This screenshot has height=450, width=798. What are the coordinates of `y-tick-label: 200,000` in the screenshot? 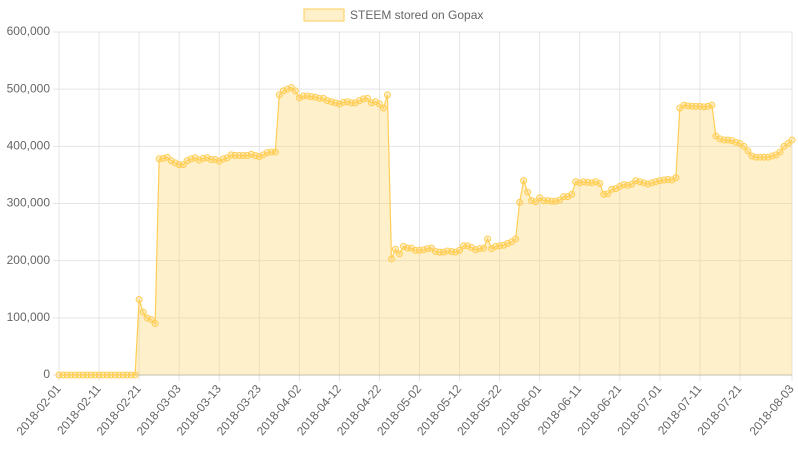 It's located at (29, 260).